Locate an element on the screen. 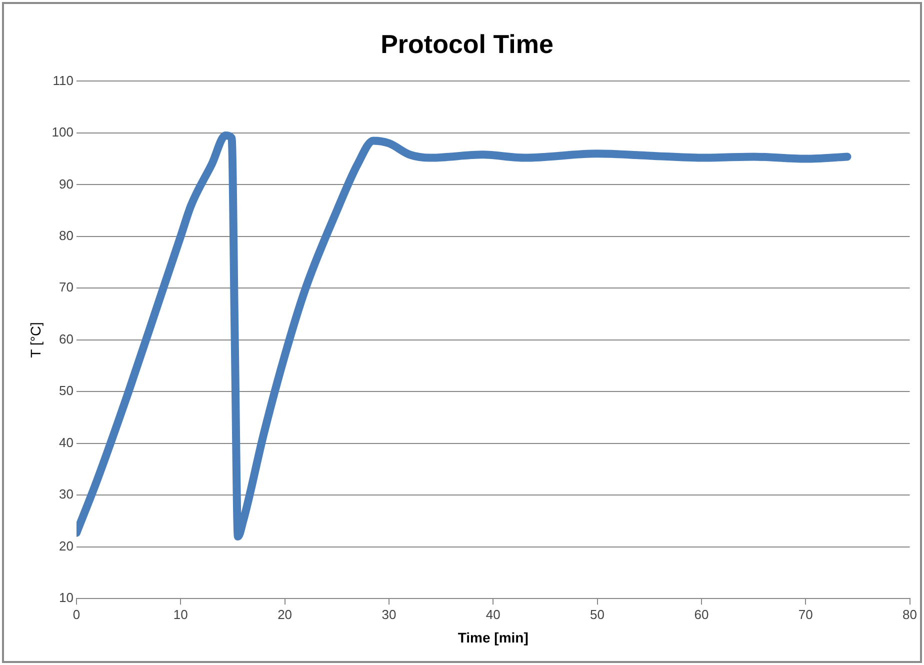 This screenshot has height=665, width=924. y-tick-label: 50 is located at coordinates (66, 390).